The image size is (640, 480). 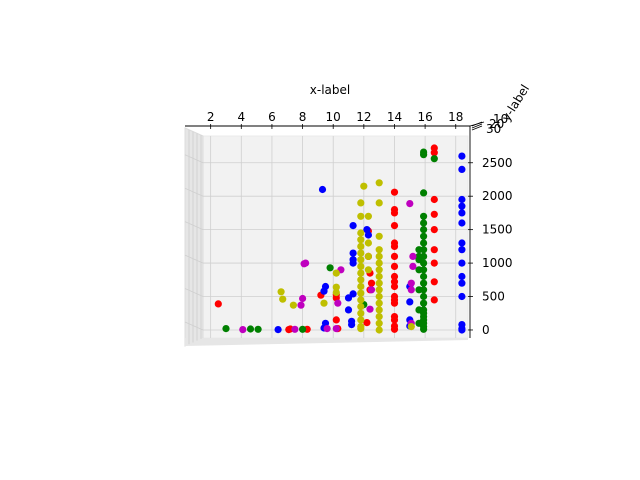 What do you see at coordinates (326, 342) in the screenshot?
I see `floor-pane` at bounding box center [326, 342].